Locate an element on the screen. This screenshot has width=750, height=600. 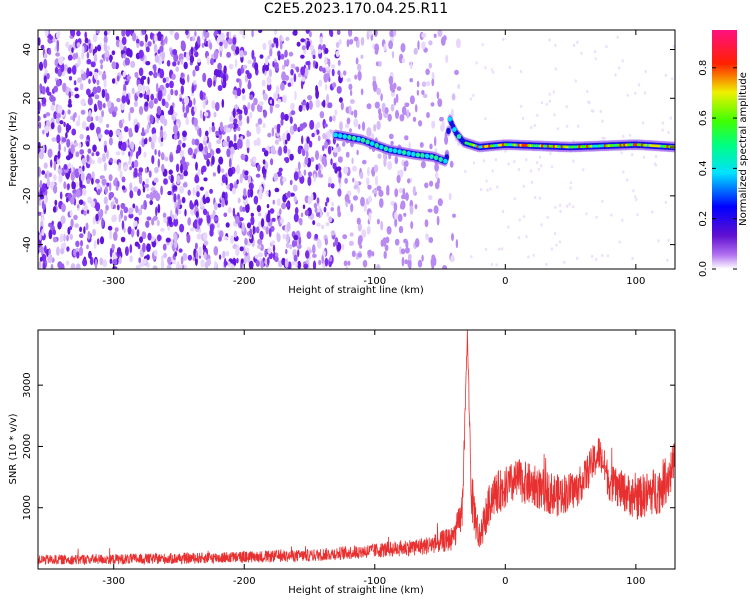
colorbar-tick-label: 0.6 is located at coordinates (703, 118).